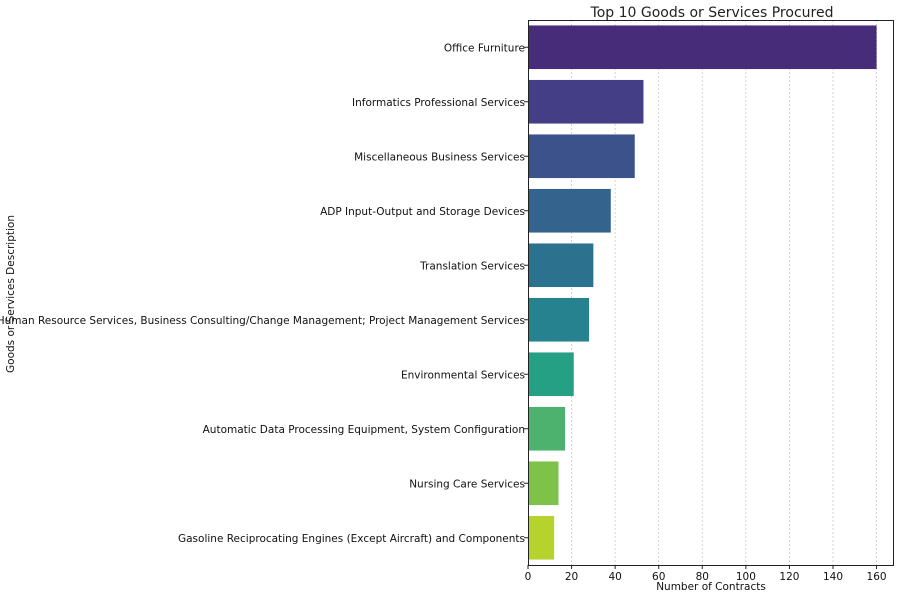  Describe the element at coordinates (614, 577) in the screenshot. I see `x-tick-label: 40` at that location.